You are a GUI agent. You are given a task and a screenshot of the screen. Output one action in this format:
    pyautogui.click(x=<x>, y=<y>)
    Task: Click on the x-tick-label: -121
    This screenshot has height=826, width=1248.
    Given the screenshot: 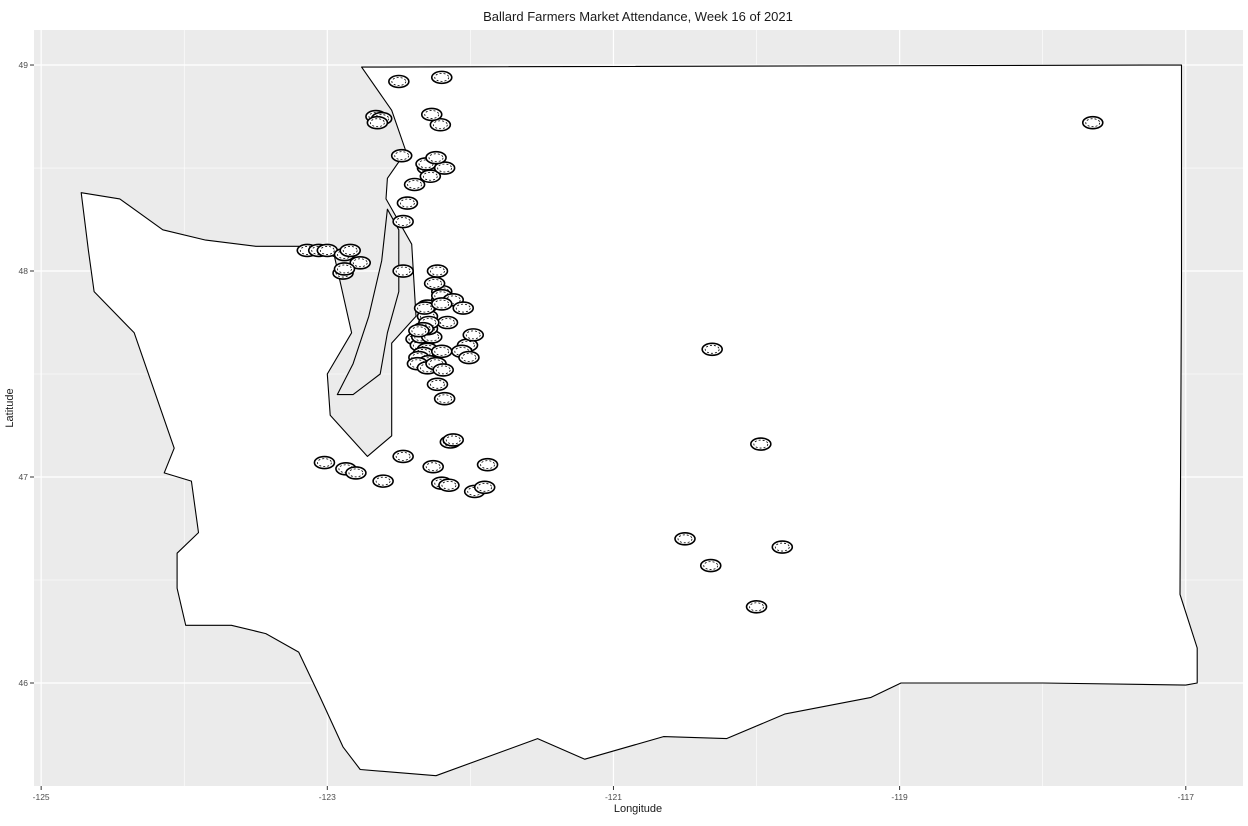 What is the action you would take?
    pyautogui.click(x=613, y=797)
    